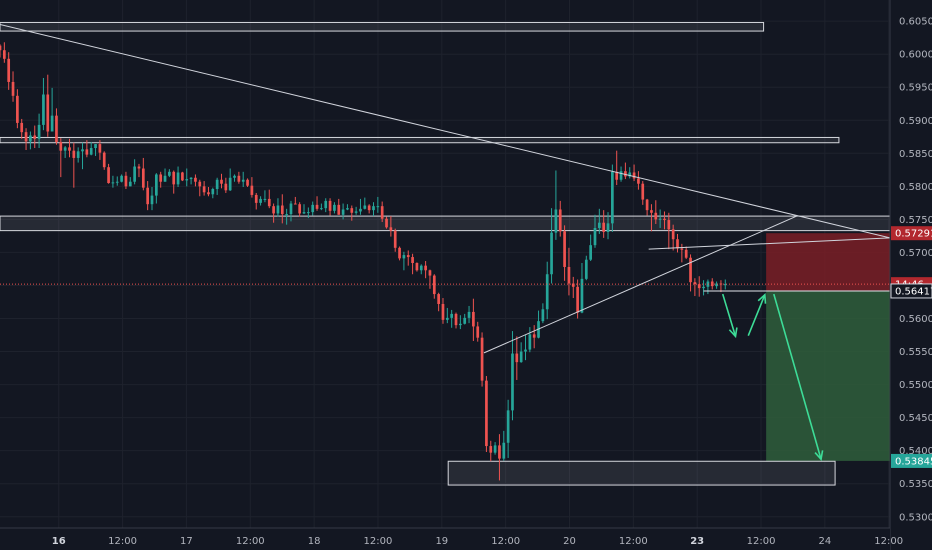 This screenshot has width=932, height=550. I want to click on price-tick-label: 0.53000, so click(915, 517).